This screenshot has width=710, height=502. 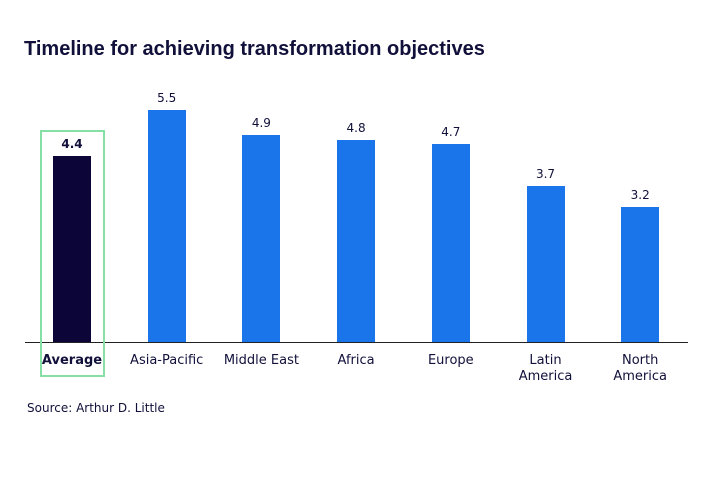 I want to click on data-label: 4.8, so click(x=356, y=127).